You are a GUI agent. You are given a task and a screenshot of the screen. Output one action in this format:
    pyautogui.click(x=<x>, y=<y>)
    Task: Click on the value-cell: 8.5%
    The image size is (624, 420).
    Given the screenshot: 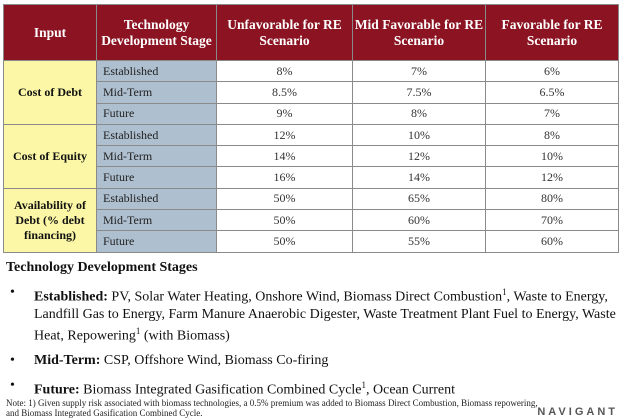 What is the action you would take?
    pyautogui.click(x=284, y=92)
    